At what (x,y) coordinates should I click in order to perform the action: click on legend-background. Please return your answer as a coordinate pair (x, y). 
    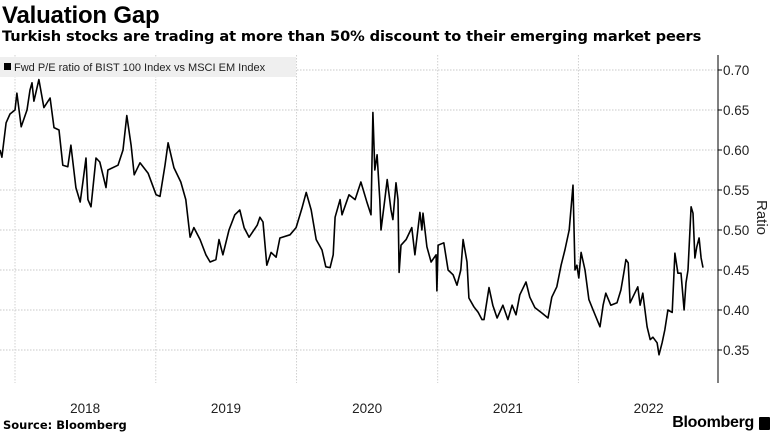
    Looking at the image, I should click on (148, 67).